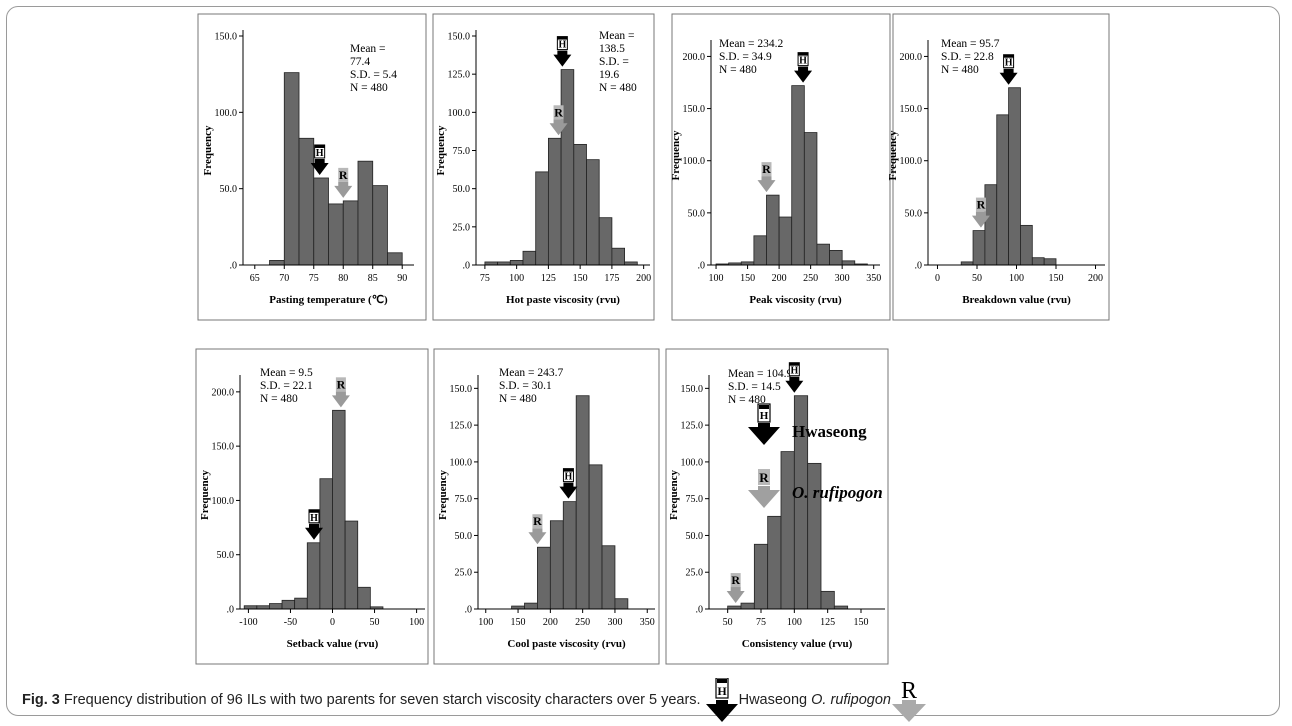 Image resolution: width=1292 pixels, height=726 pixels. Describe the element at coordinates (609, 75) in the screenshot. I see `stats-line: 19.6` at that location.